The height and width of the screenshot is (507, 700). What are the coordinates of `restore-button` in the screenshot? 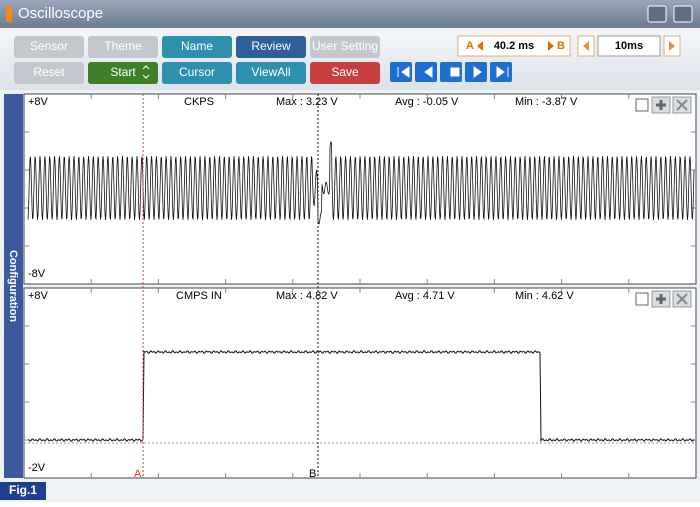 It's located at (657, 14).